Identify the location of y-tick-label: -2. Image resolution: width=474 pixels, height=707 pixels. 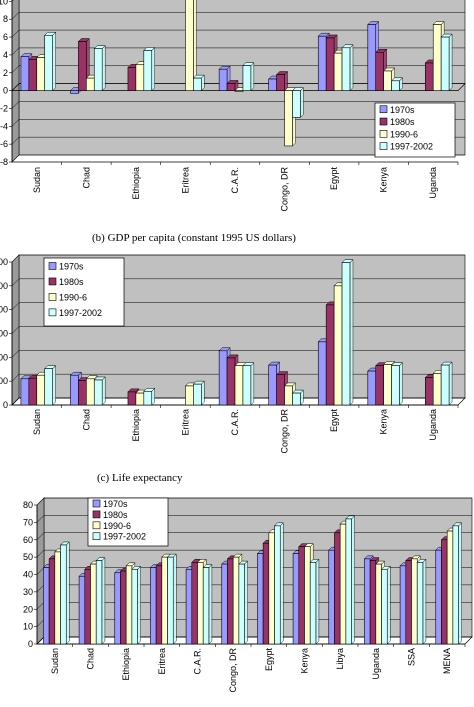
(4, 108).